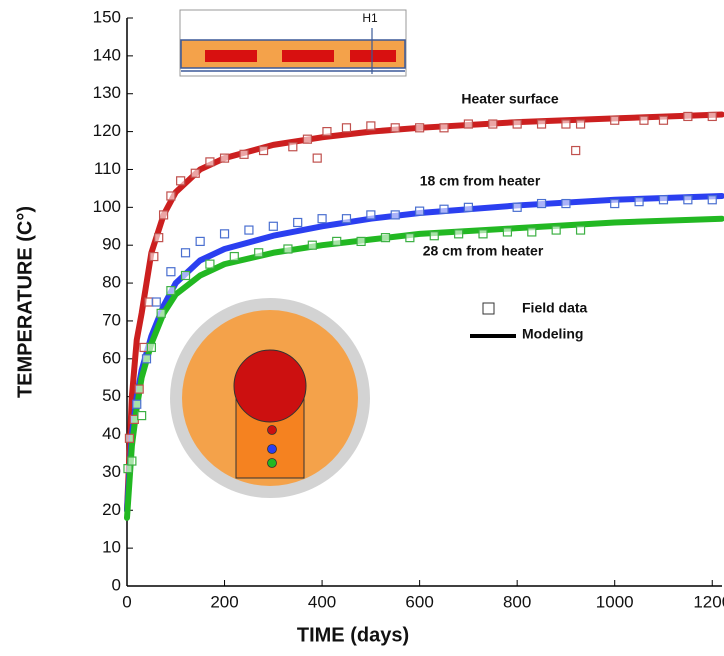  I want to click on x-tick-label: 800, so click(517, 601).